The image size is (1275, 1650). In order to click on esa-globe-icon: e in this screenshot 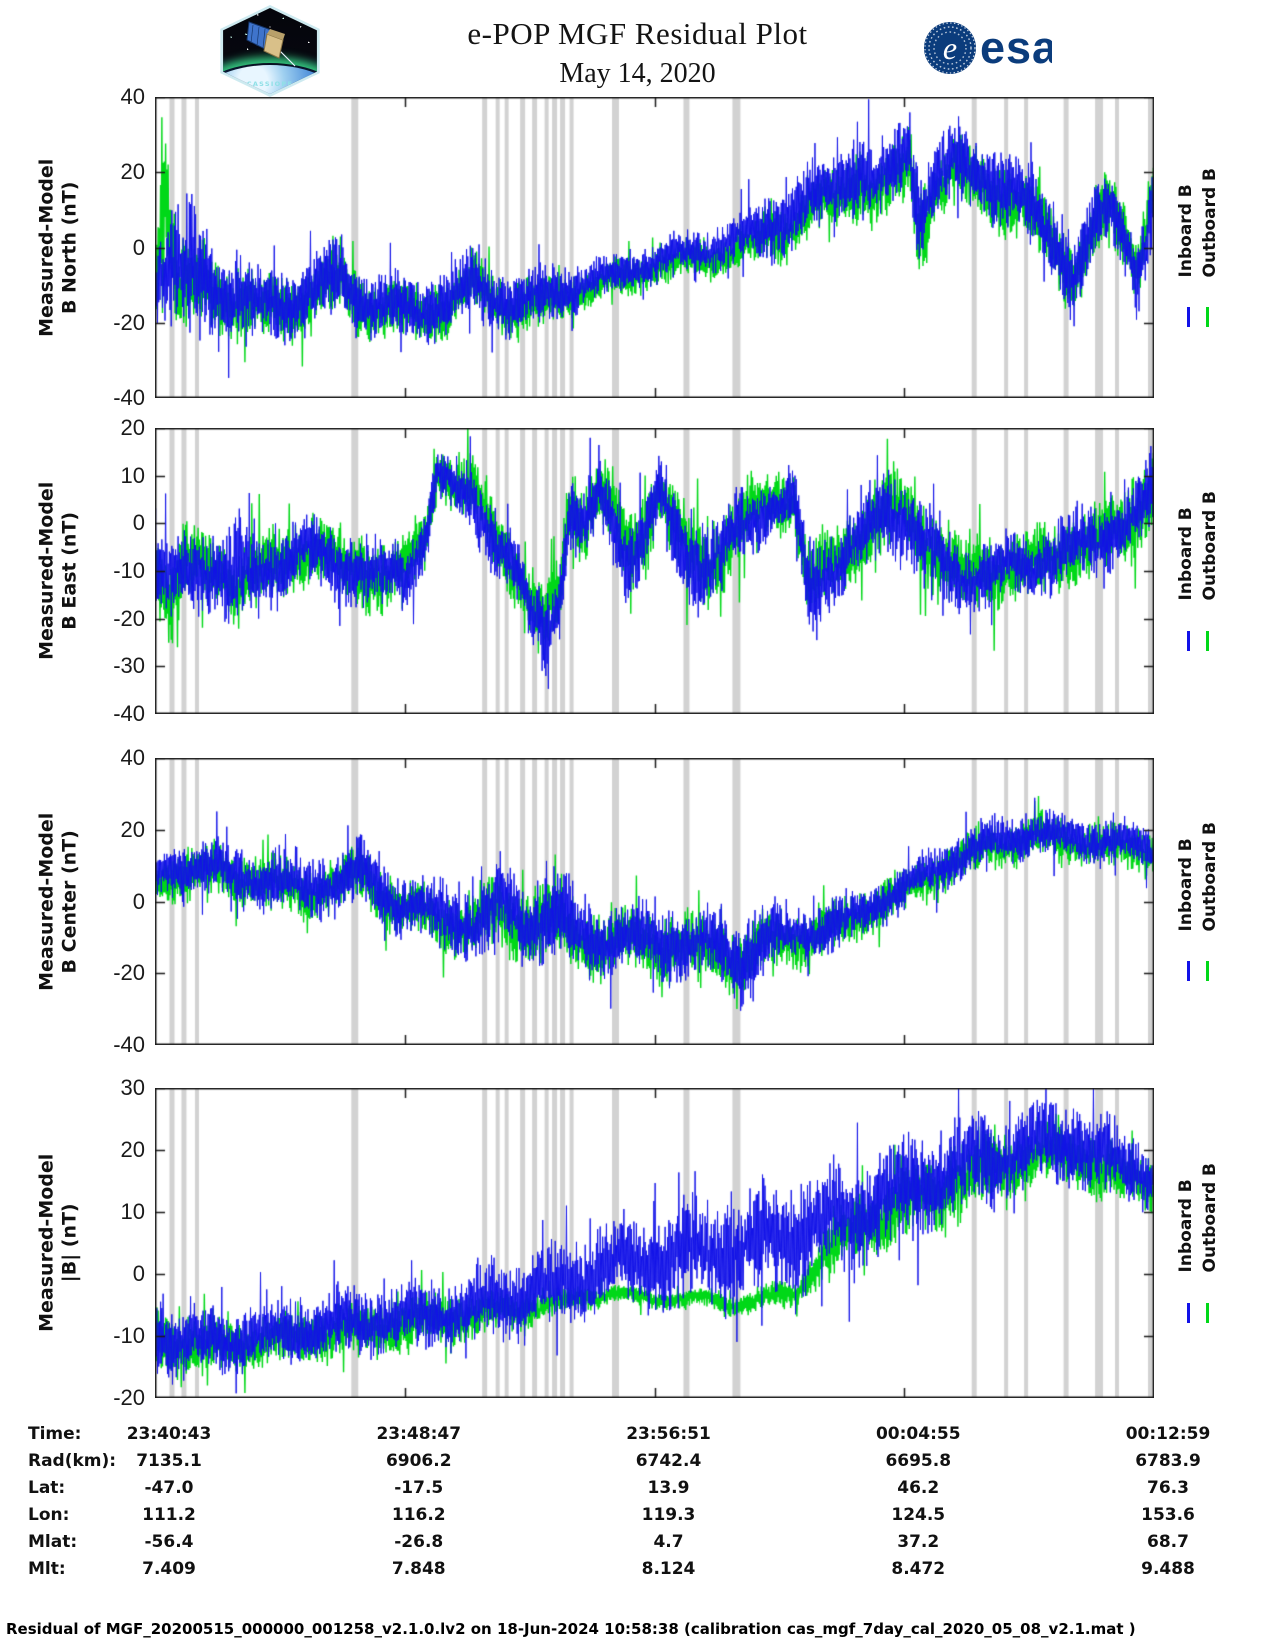, I will do `click(950, 48)`.